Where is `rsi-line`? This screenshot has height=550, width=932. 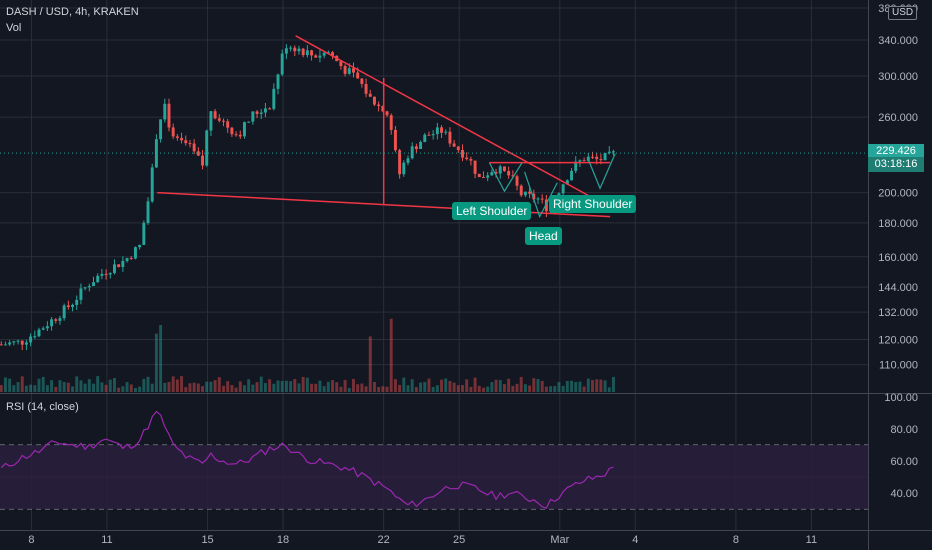
rsi-line is located at coordinates (307, 459).